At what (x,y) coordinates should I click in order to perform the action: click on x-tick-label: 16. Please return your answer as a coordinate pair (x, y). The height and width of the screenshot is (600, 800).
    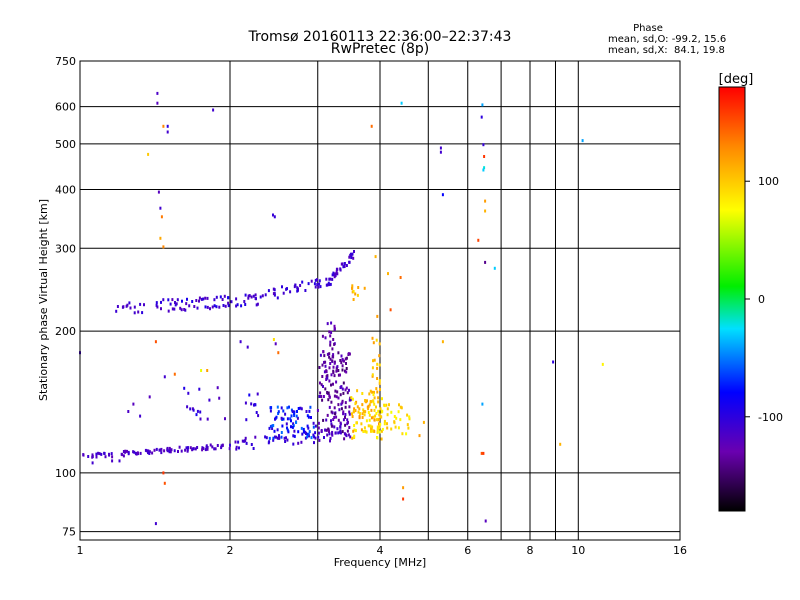
    Looking at the image, I should click on (680, 550).